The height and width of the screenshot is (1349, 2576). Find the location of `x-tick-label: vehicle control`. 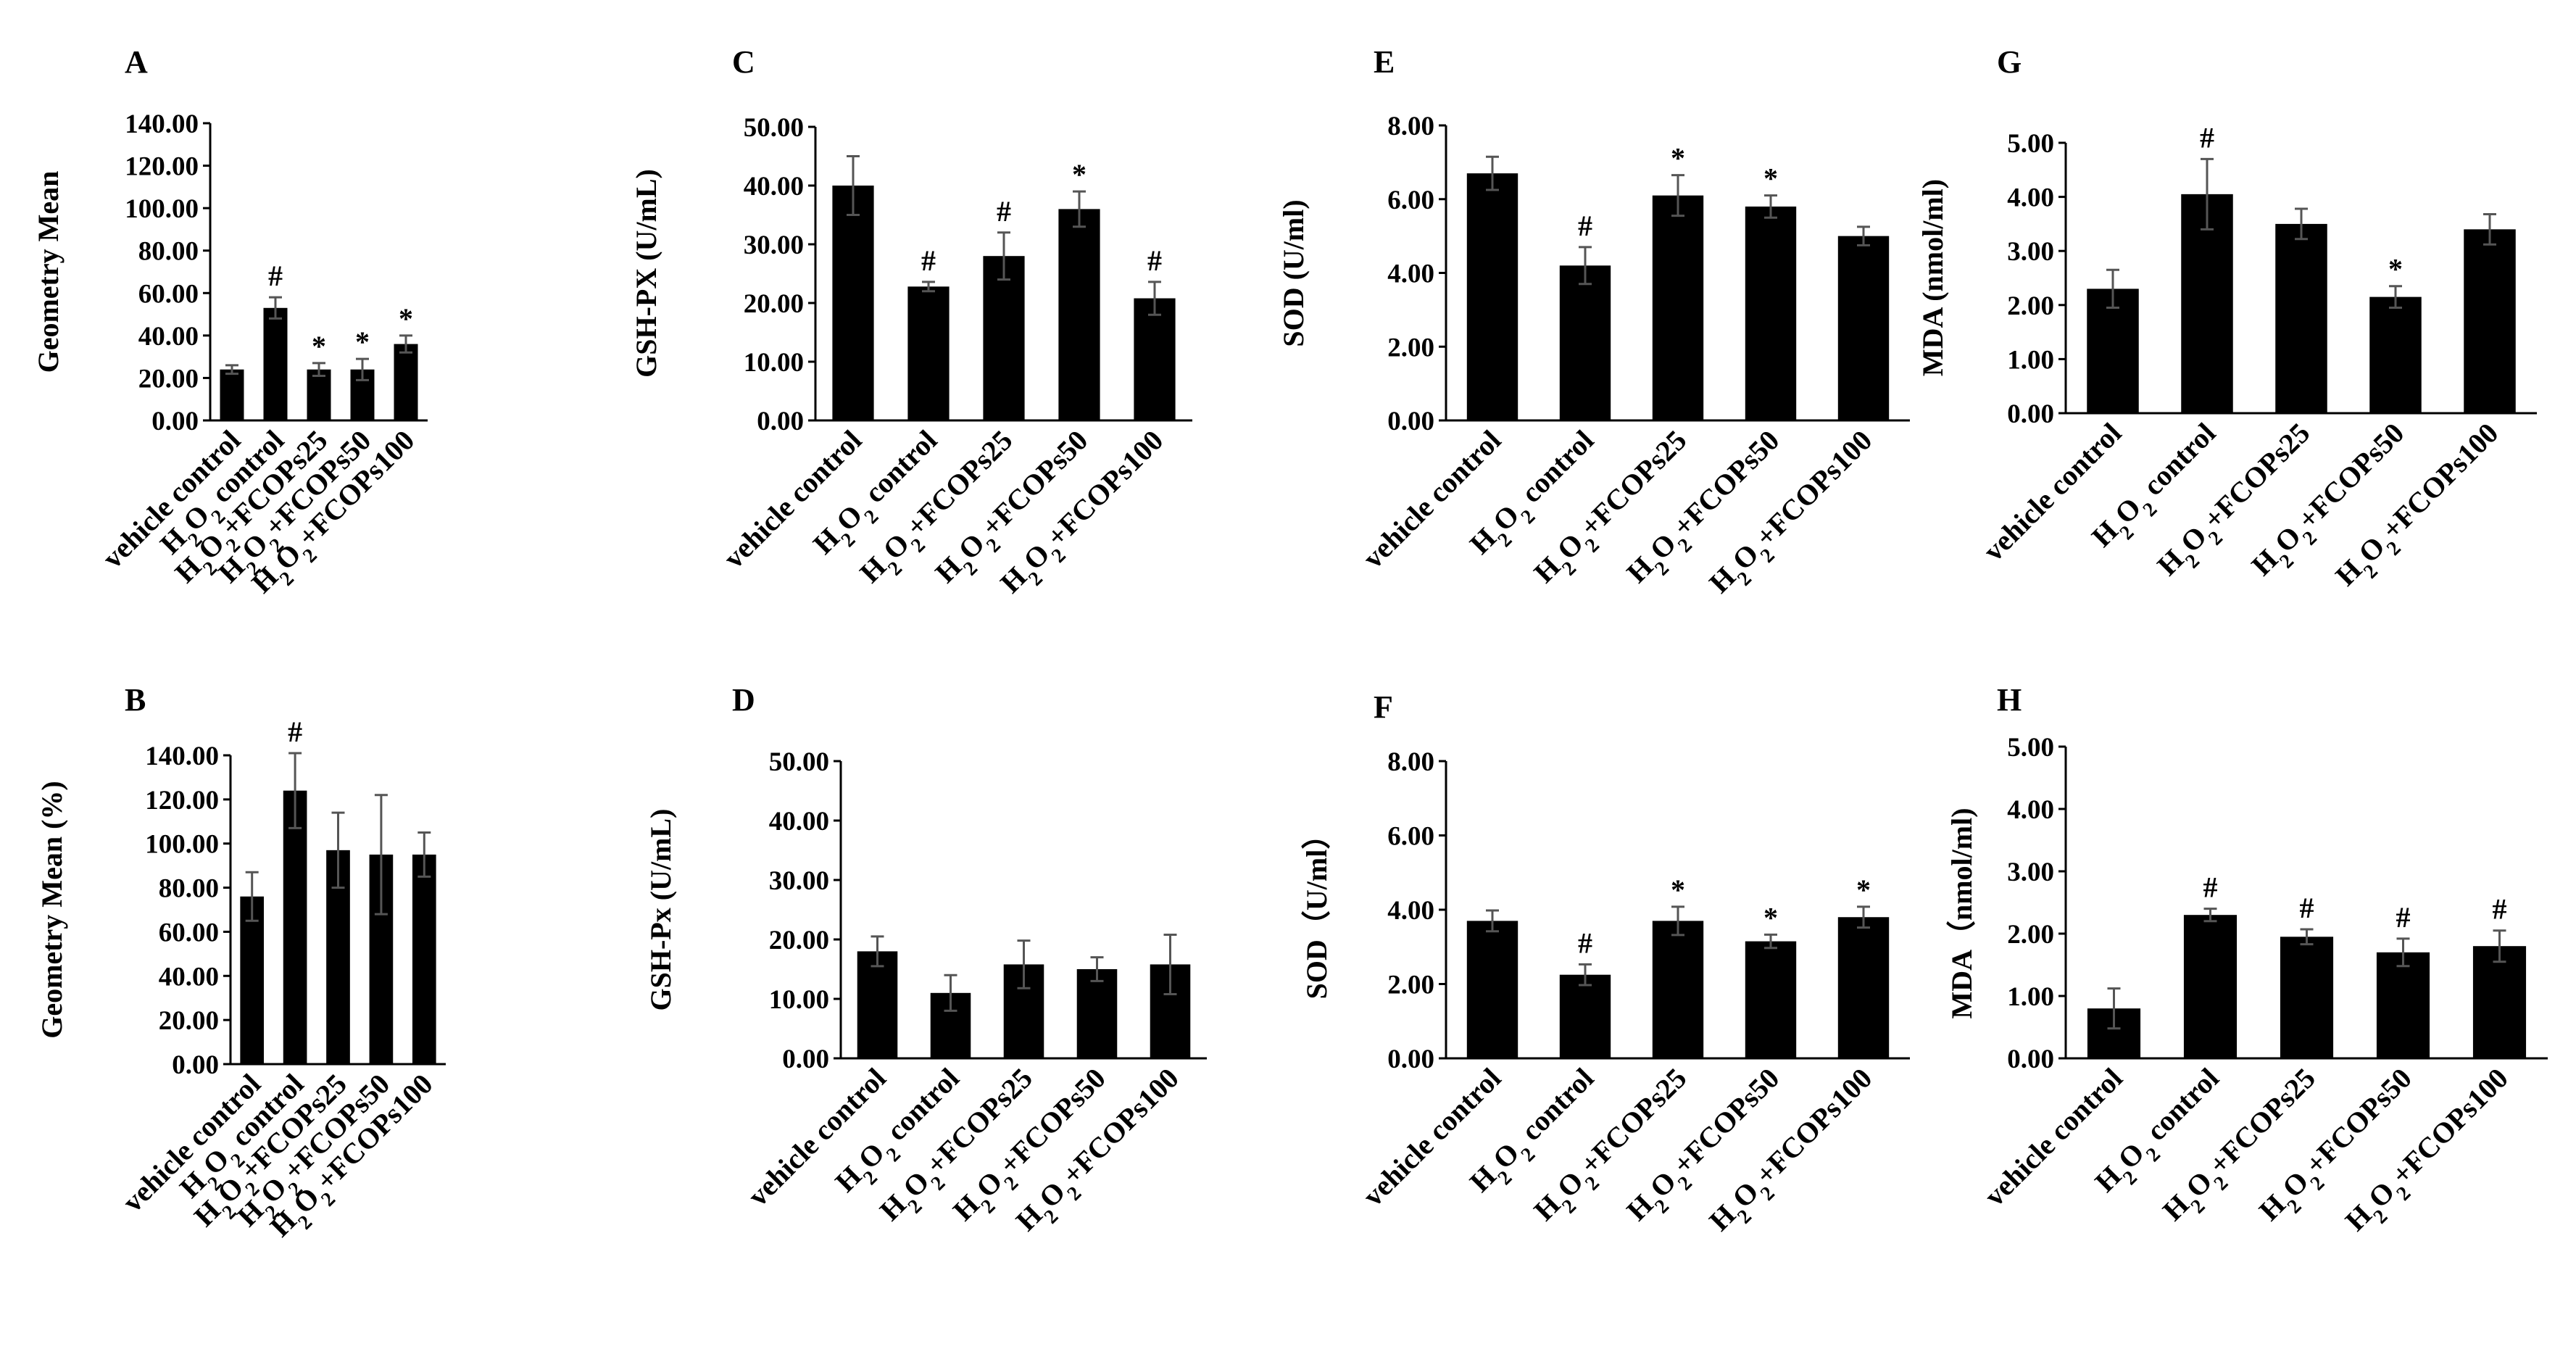

x-tick-label: vehicle control is located at coordinates (816, 1137).